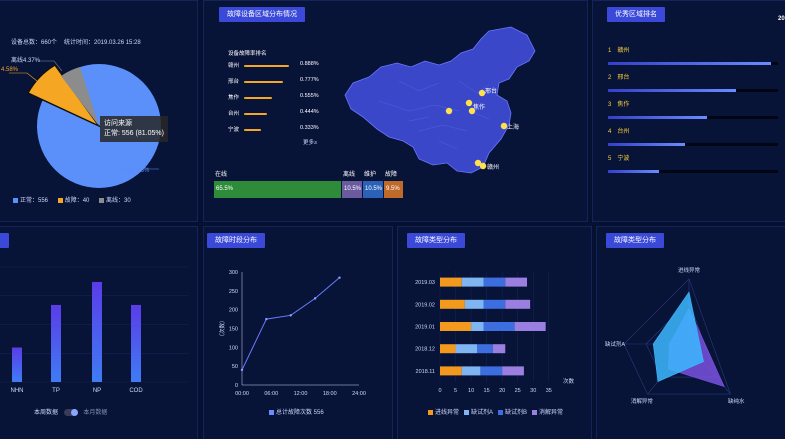 The image size is (785, 439). I want to click on line-y-tick: 0, so click(236, 386).